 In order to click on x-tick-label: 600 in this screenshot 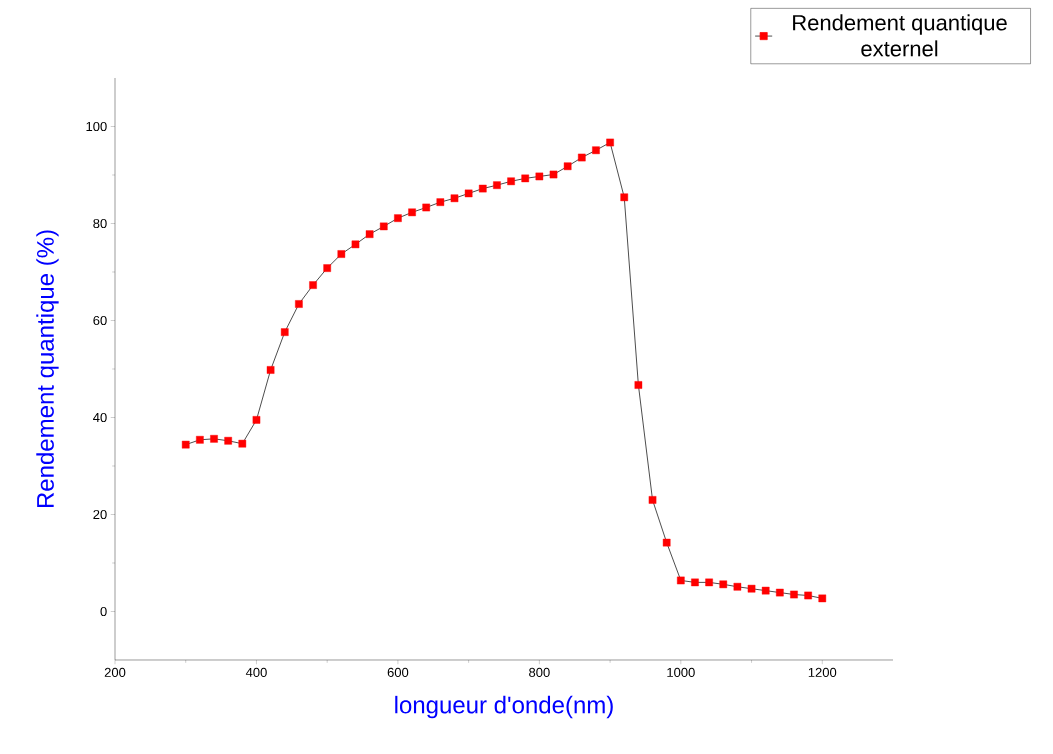, I will do `click(398, 672)`.